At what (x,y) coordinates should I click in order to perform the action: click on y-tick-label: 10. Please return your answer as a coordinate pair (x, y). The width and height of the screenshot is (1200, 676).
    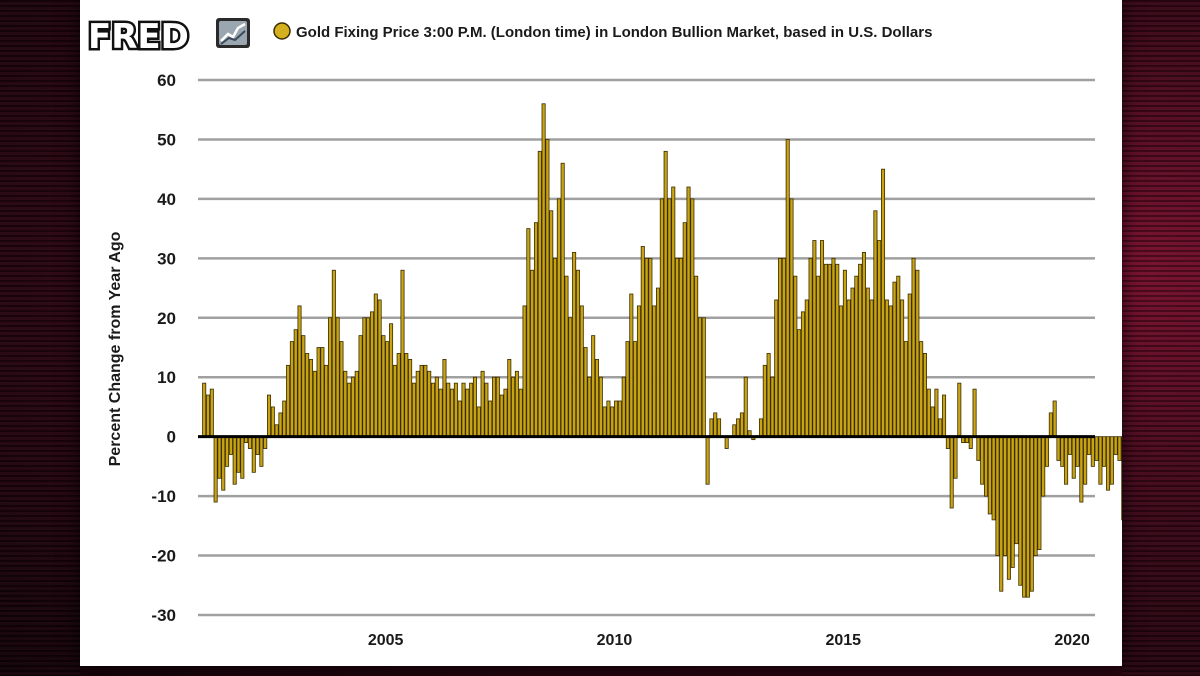
    Looking at the image, I should click on (166, 377).